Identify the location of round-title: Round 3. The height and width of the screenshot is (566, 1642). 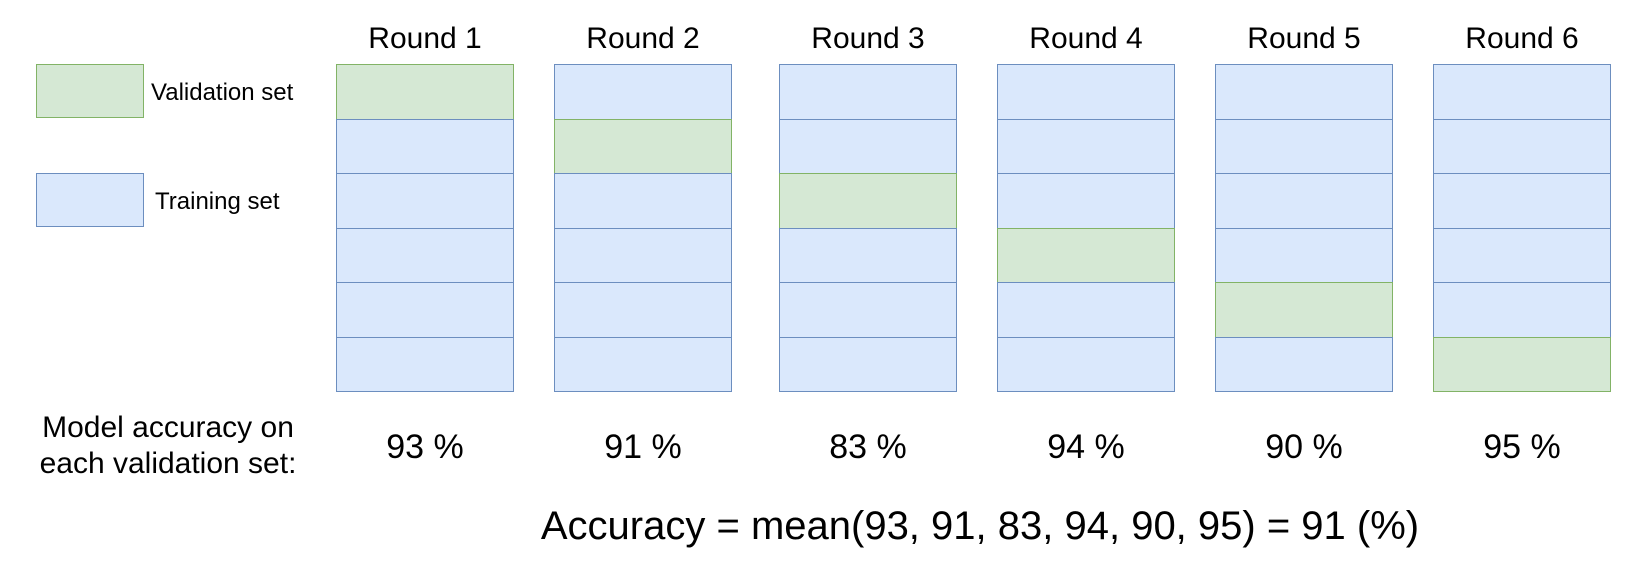
(868, 38).